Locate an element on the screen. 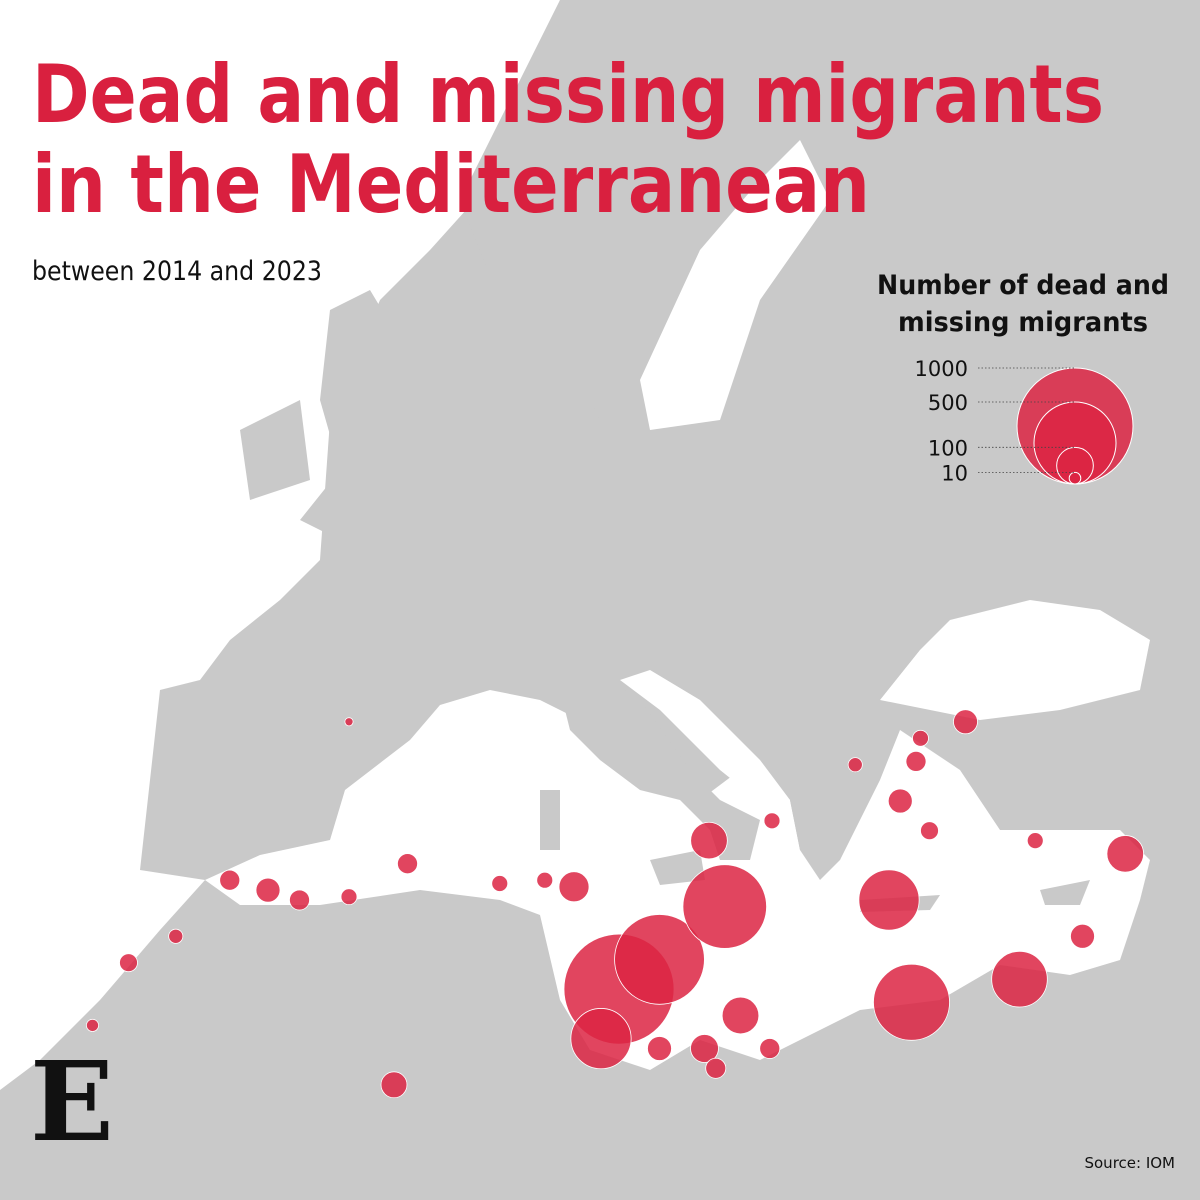 The height and width of the screenshot is (1200, 1200). legend-label: 100 is located at coordinates (948, 448).